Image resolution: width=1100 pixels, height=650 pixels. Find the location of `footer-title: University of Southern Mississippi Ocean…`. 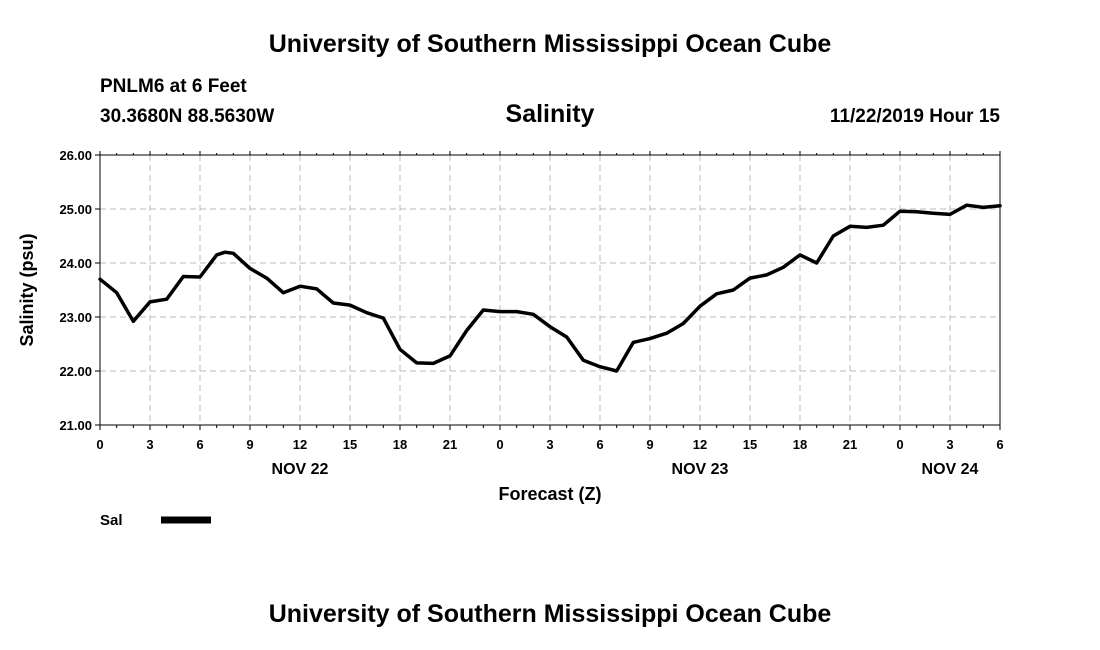

footer-title: University of Southern Mississippi Ocean… is located at coordinates (550, 614).